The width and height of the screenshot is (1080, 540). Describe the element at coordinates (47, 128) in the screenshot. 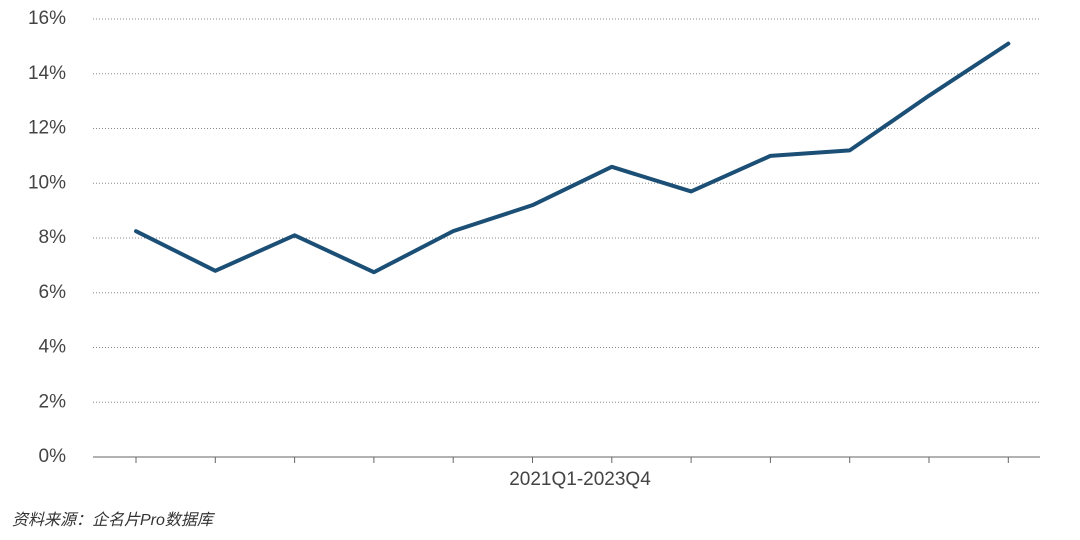

I see `y-tick-label: 12%` at that location.